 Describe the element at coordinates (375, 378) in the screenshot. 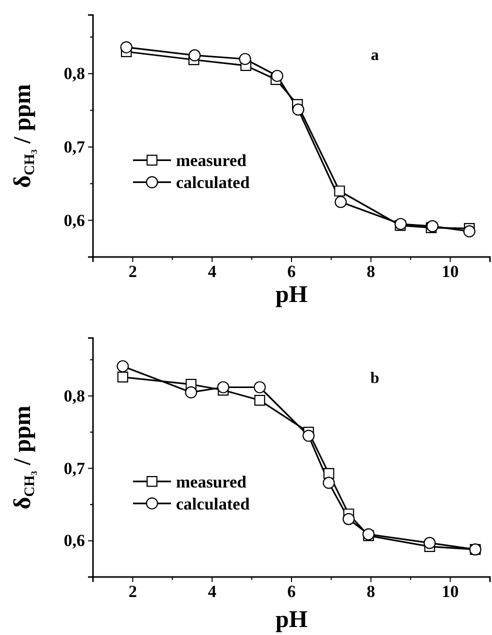

I see `annotation: b` at that location.